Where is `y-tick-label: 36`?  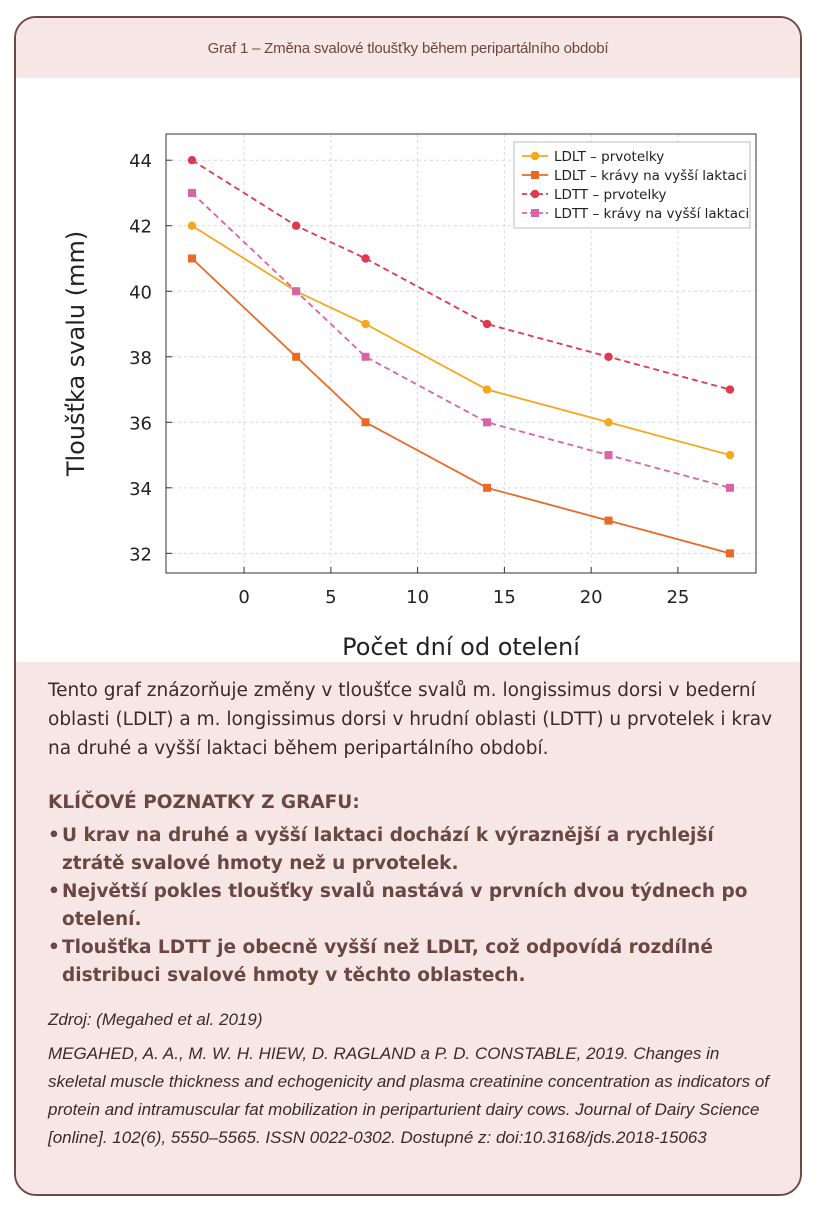 y-tick-label: 36 is located at coordinates (140, 423).